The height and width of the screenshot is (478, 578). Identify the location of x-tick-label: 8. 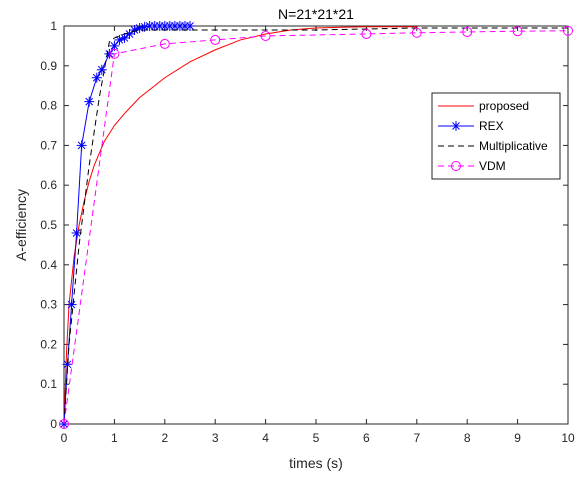
(467, 438).